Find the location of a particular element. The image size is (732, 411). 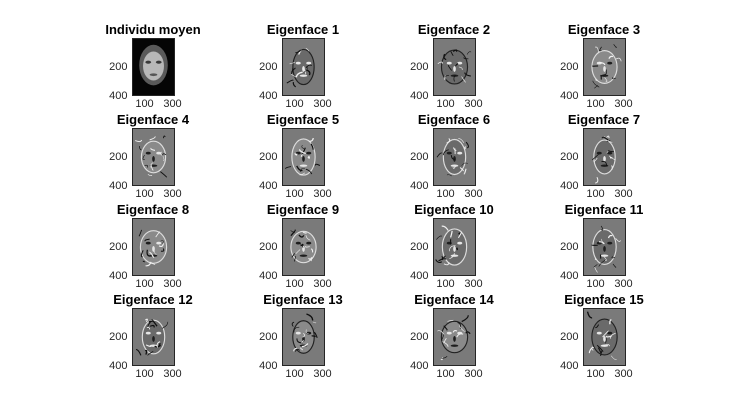

panel-title: Eigenface 15 is located at coordinates (604, 299).